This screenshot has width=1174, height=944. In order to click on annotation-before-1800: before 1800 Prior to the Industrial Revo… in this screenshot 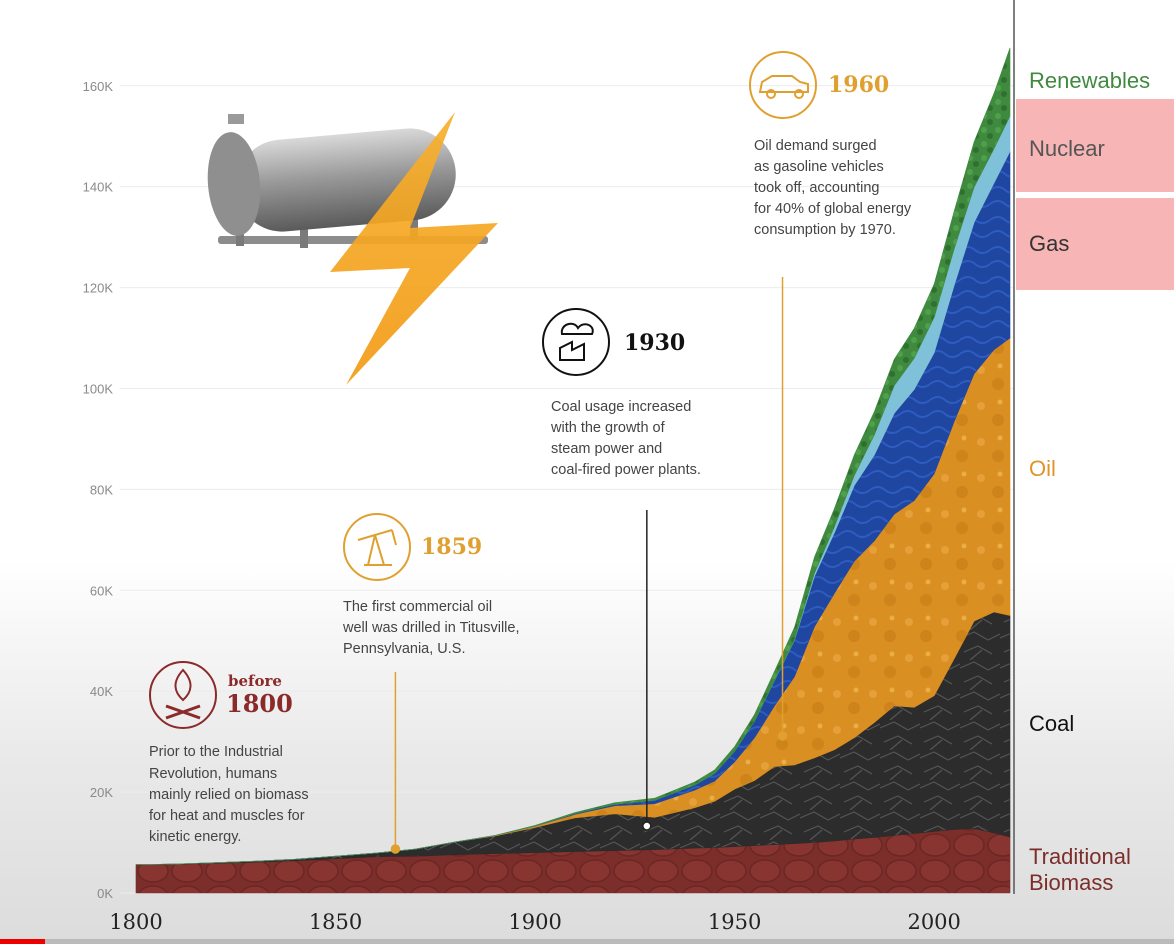, I will do `click(229, 753)`.